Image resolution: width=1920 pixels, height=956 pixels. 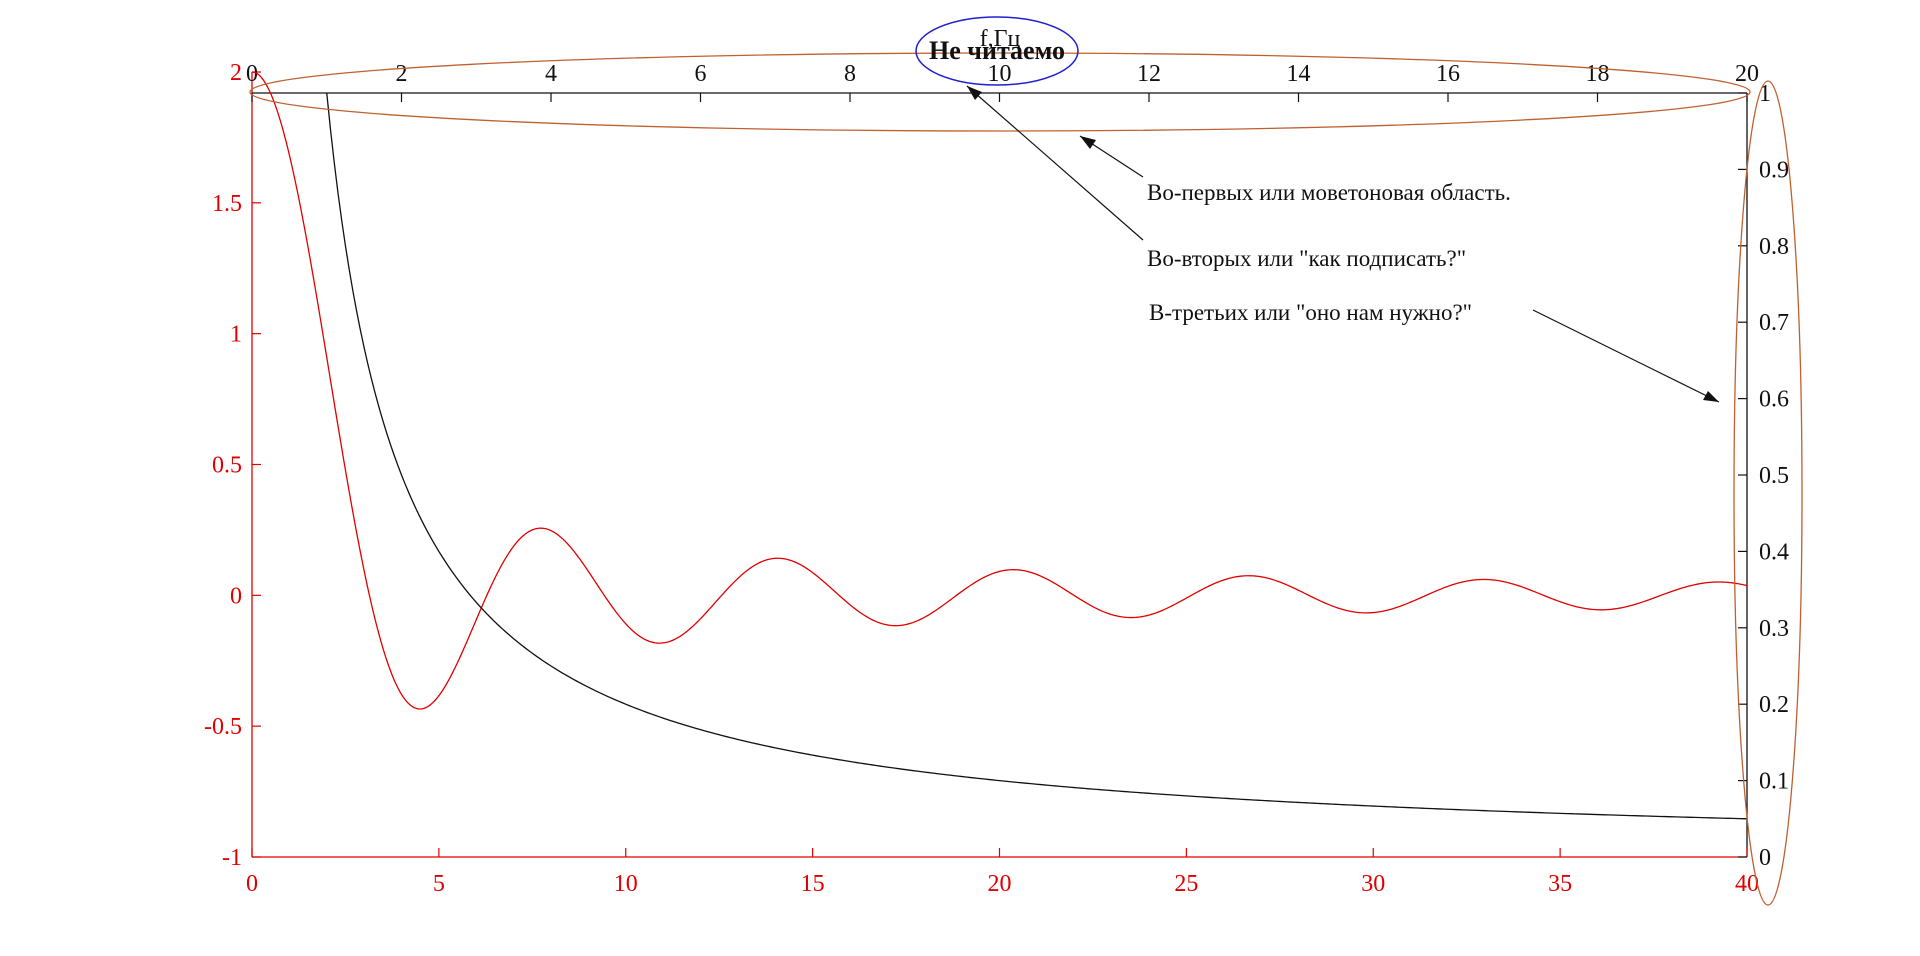 What do you see at coordinates (439, 884) in the screenshot?
I see `bottom-x-tick-label: 5` at bounding box center [439, 884].